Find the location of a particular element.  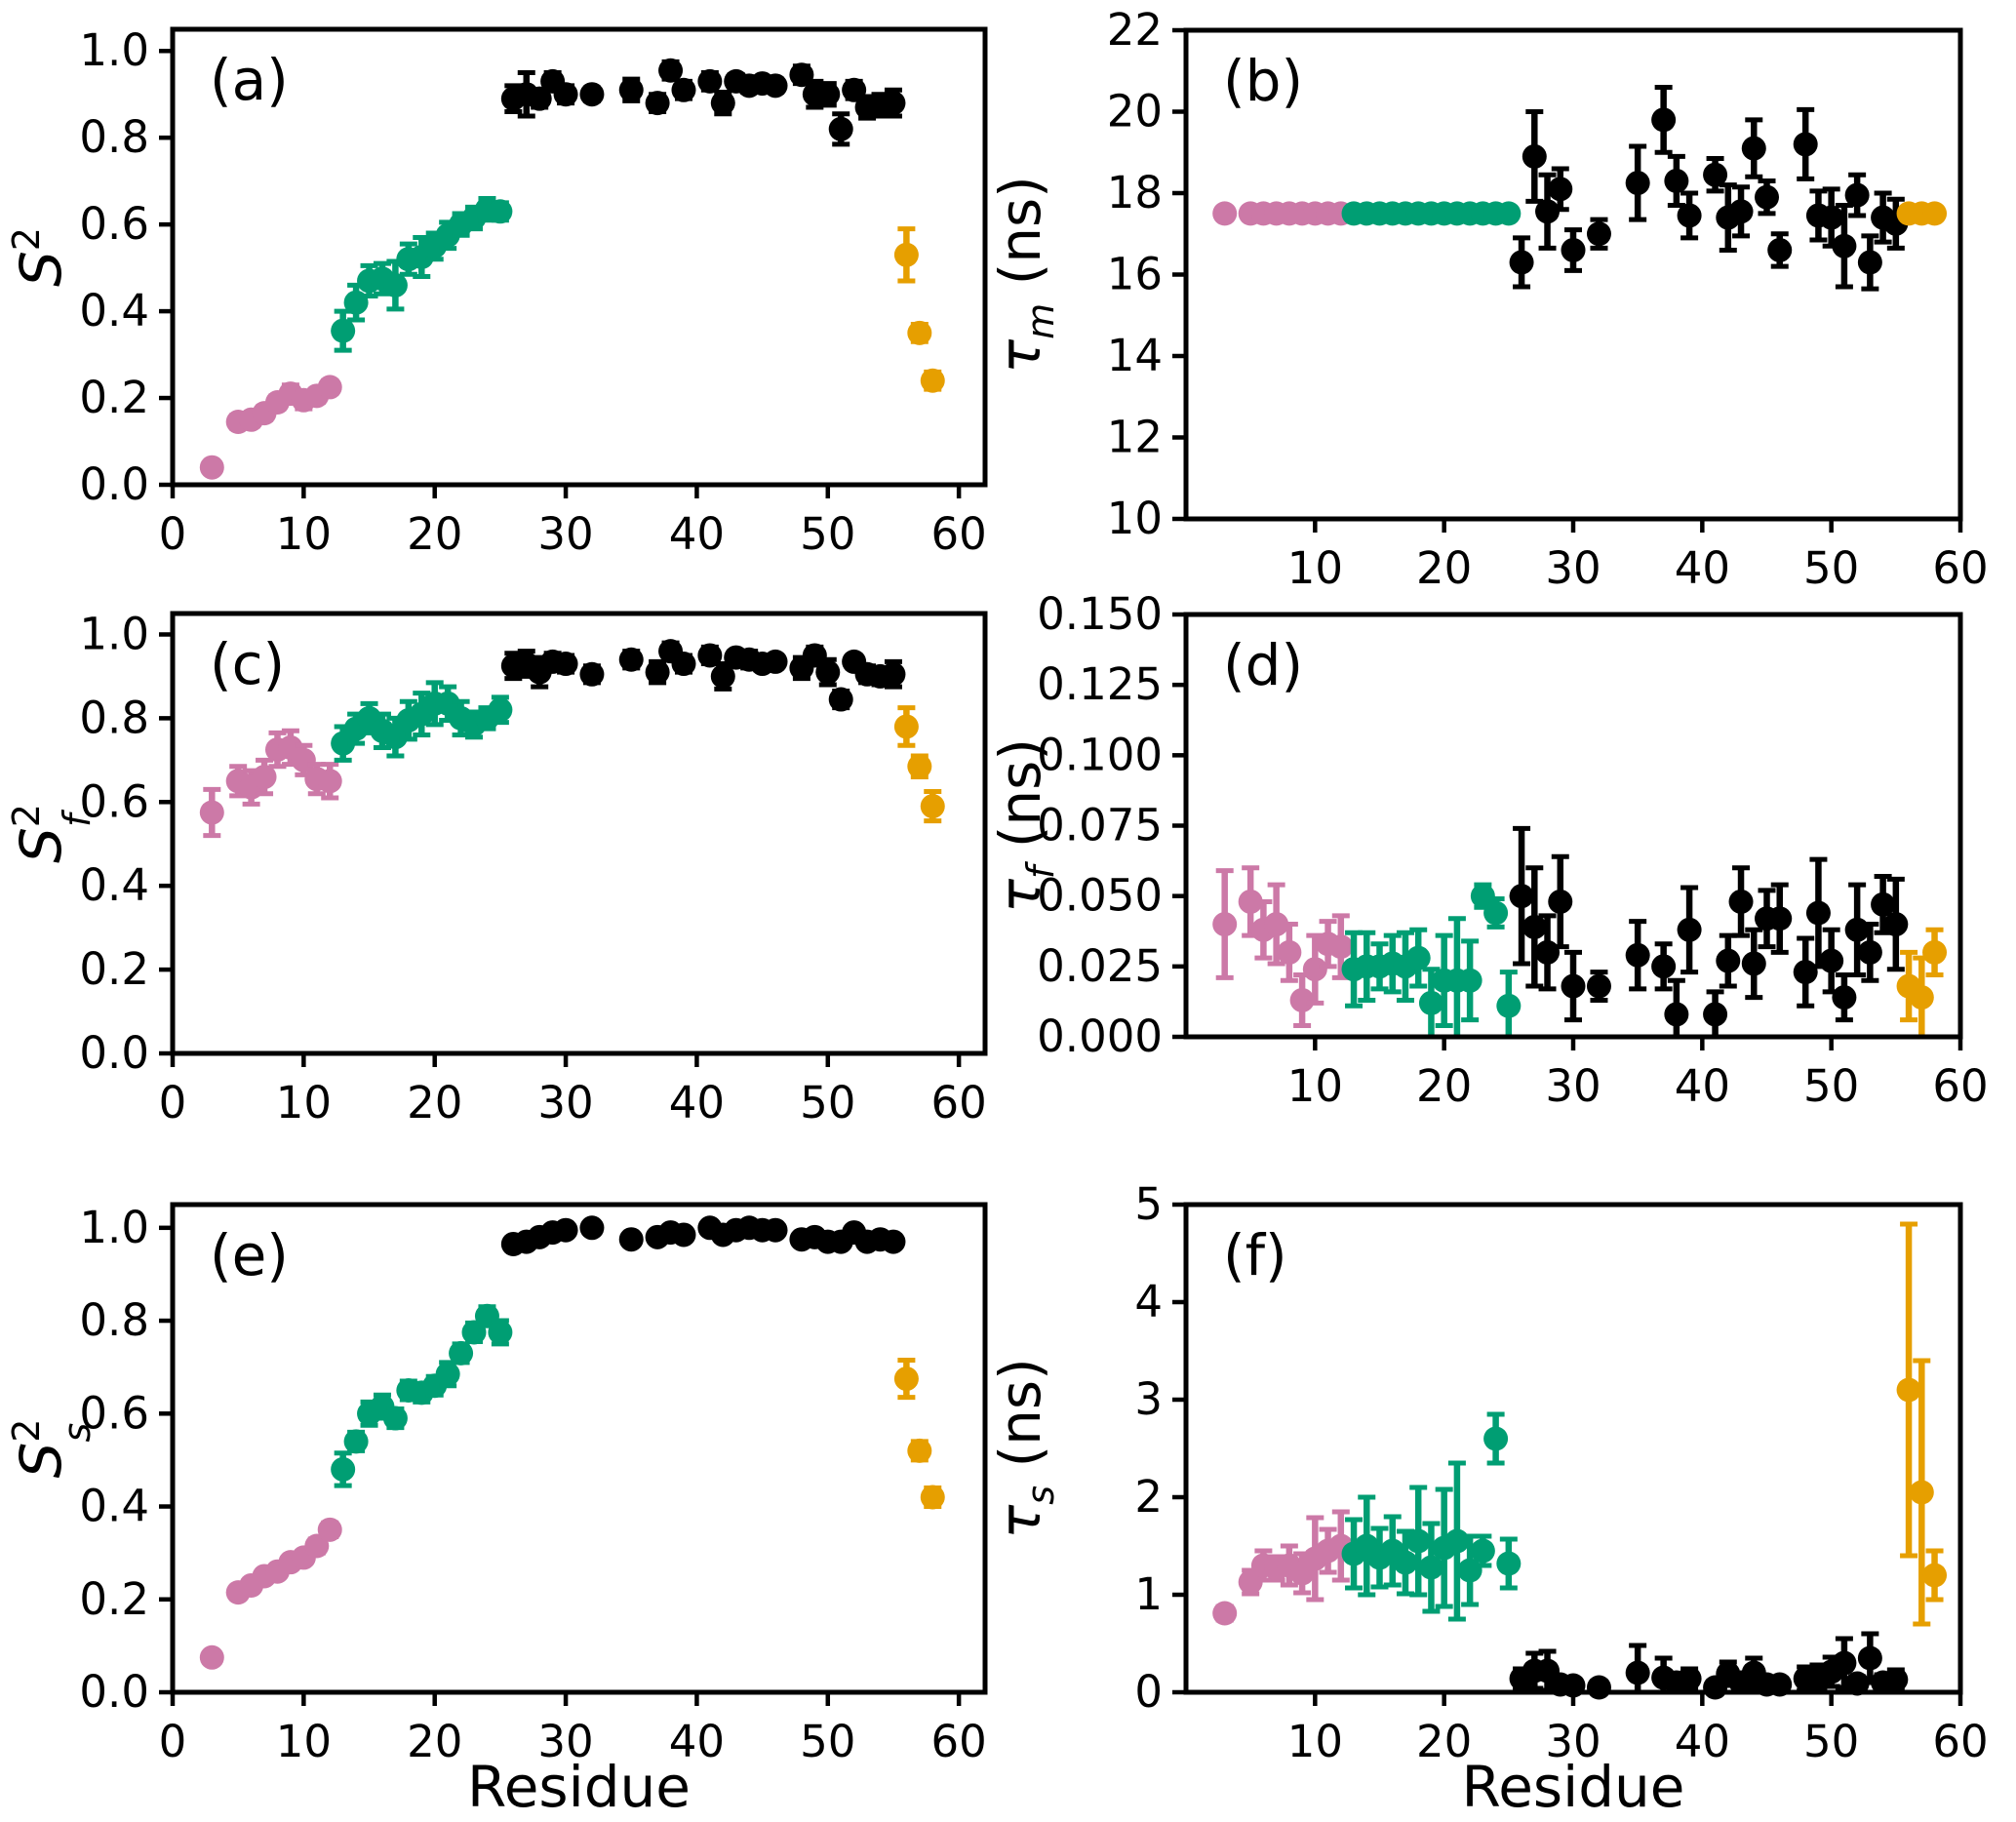

y-tick-label: 3 is located at coordinates (1149, 1399).